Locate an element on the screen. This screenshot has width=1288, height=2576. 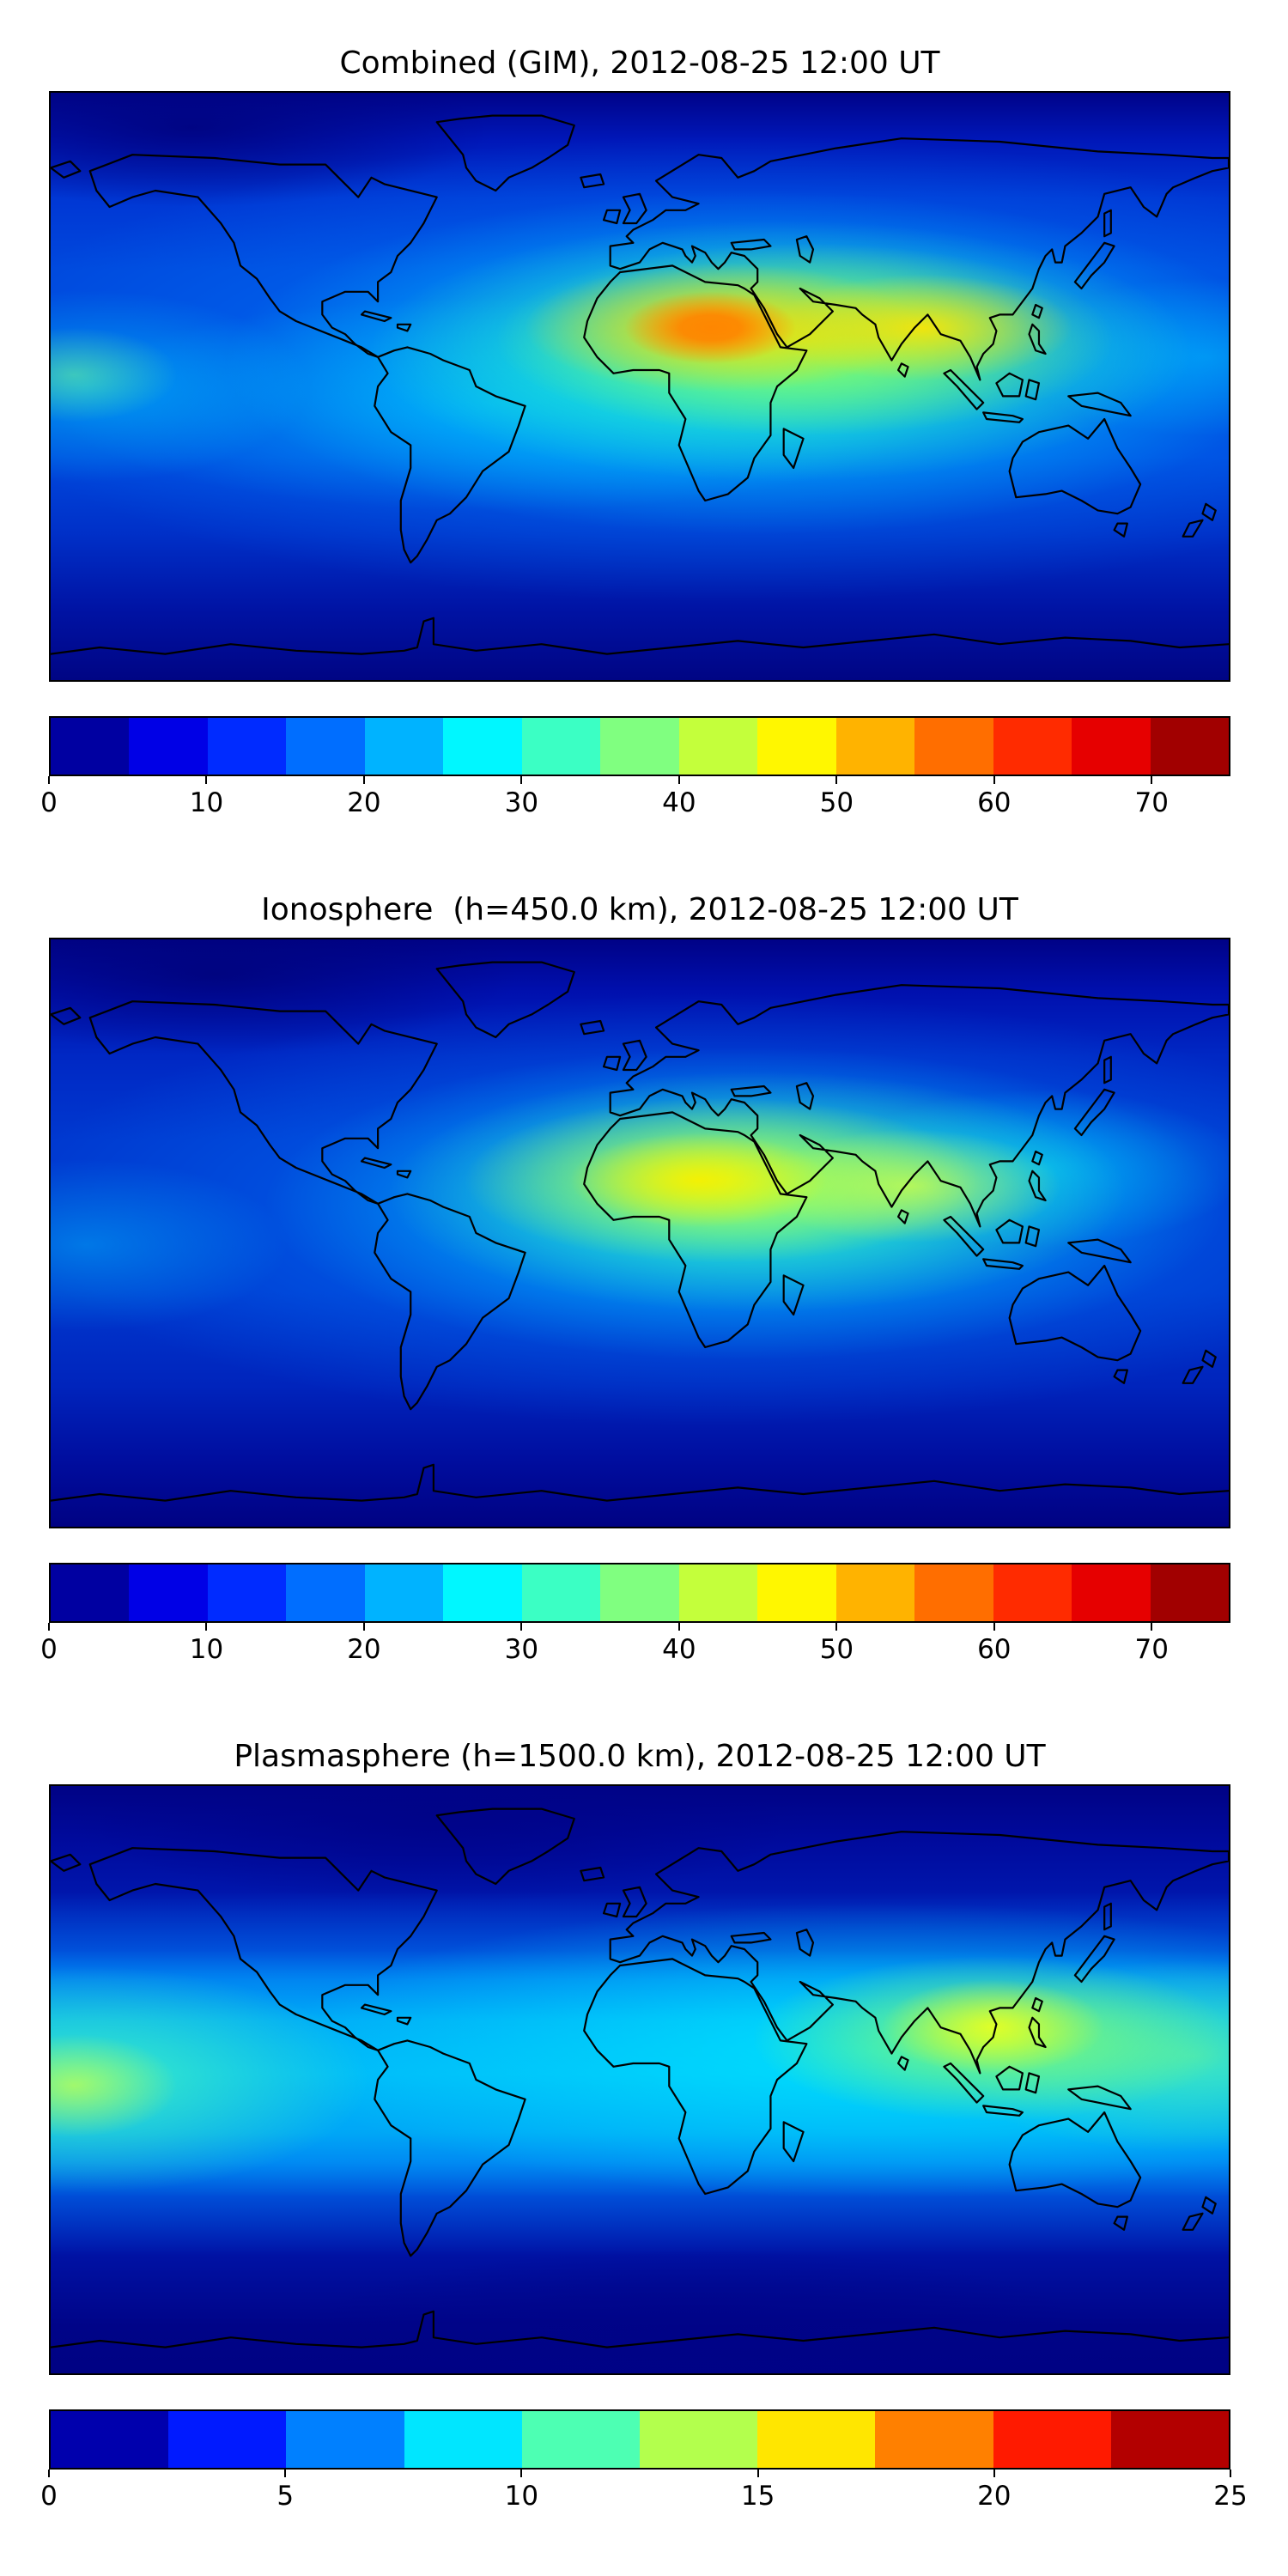
colorbar-plasmasphere is located at coordinates (640, 2440).